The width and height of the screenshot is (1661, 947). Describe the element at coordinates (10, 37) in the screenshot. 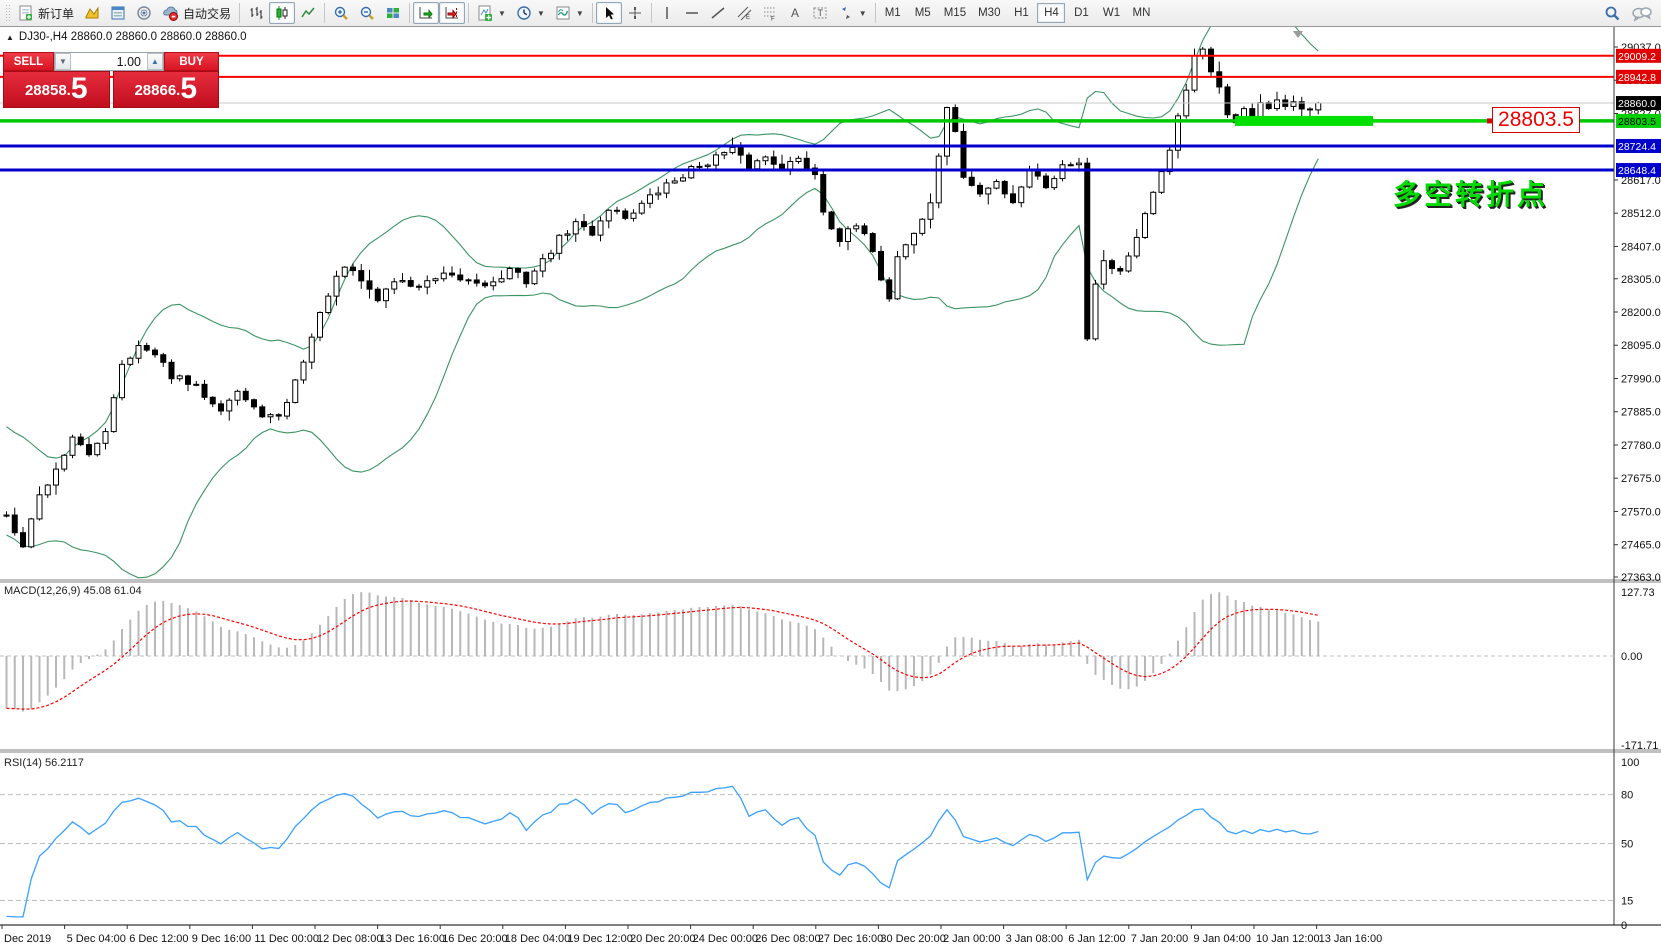

I see `symbol-collapse-icon: ▲` at that location.